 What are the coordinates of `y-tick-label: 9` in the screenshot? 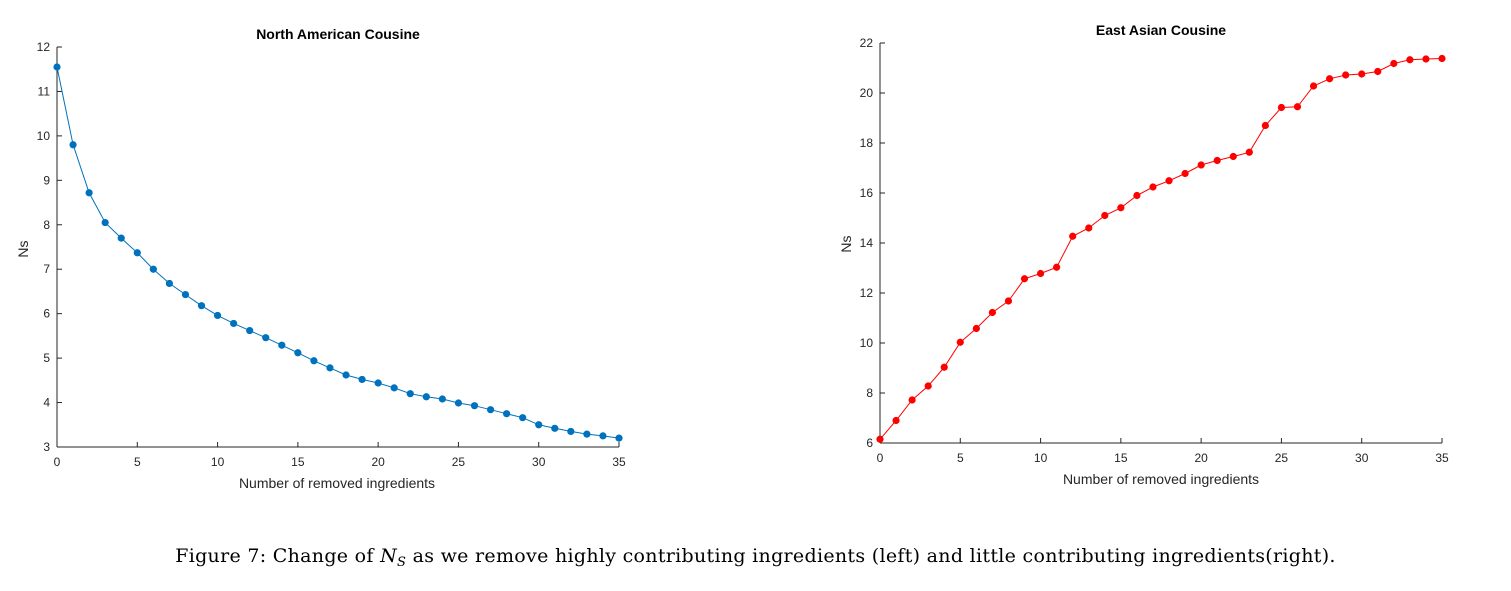 It's located at (46, 180).